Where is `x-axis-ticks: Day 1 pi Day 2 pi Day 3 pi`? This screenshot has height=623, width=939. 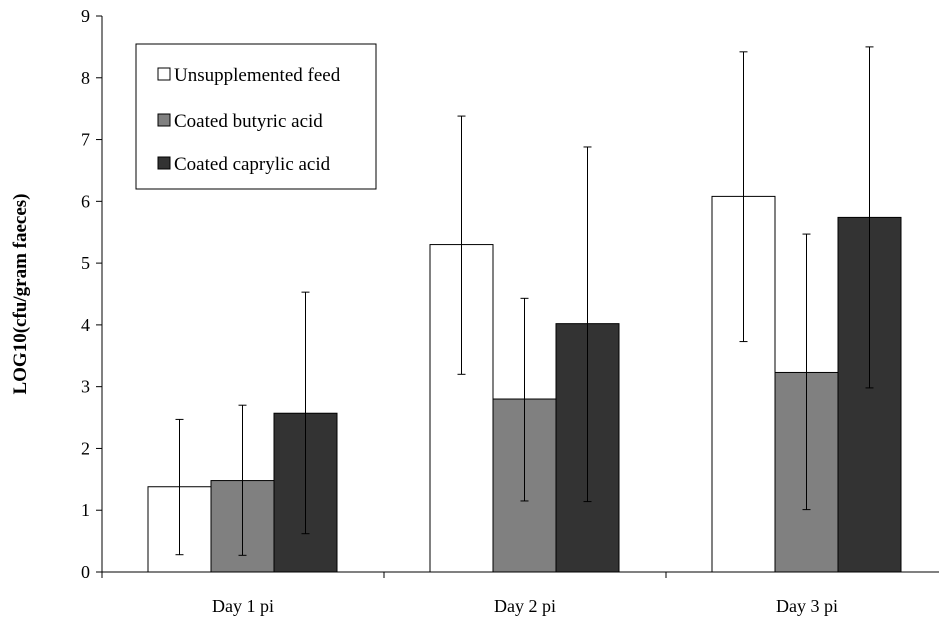
x-axis-ticks: Day 1 pi Day 2 pi Day 3 pi is located at coordinates (469, 594).